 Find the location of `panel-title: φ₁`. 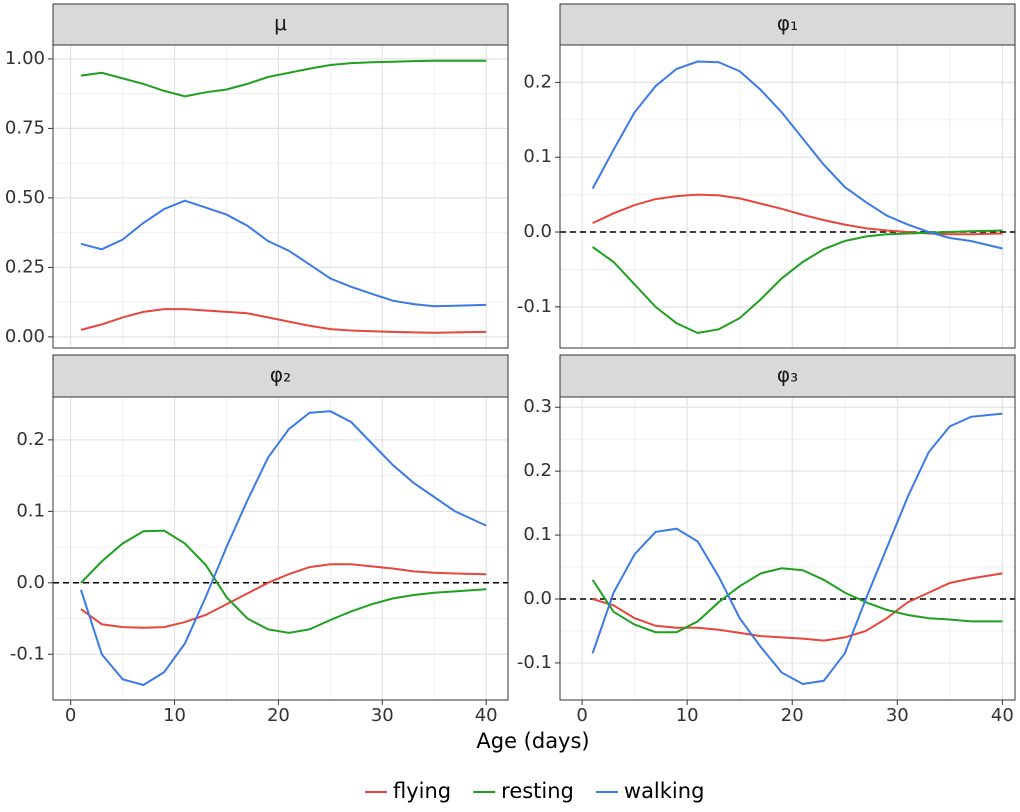

panel-title: φ₁ is located at coordinates (787, 23).